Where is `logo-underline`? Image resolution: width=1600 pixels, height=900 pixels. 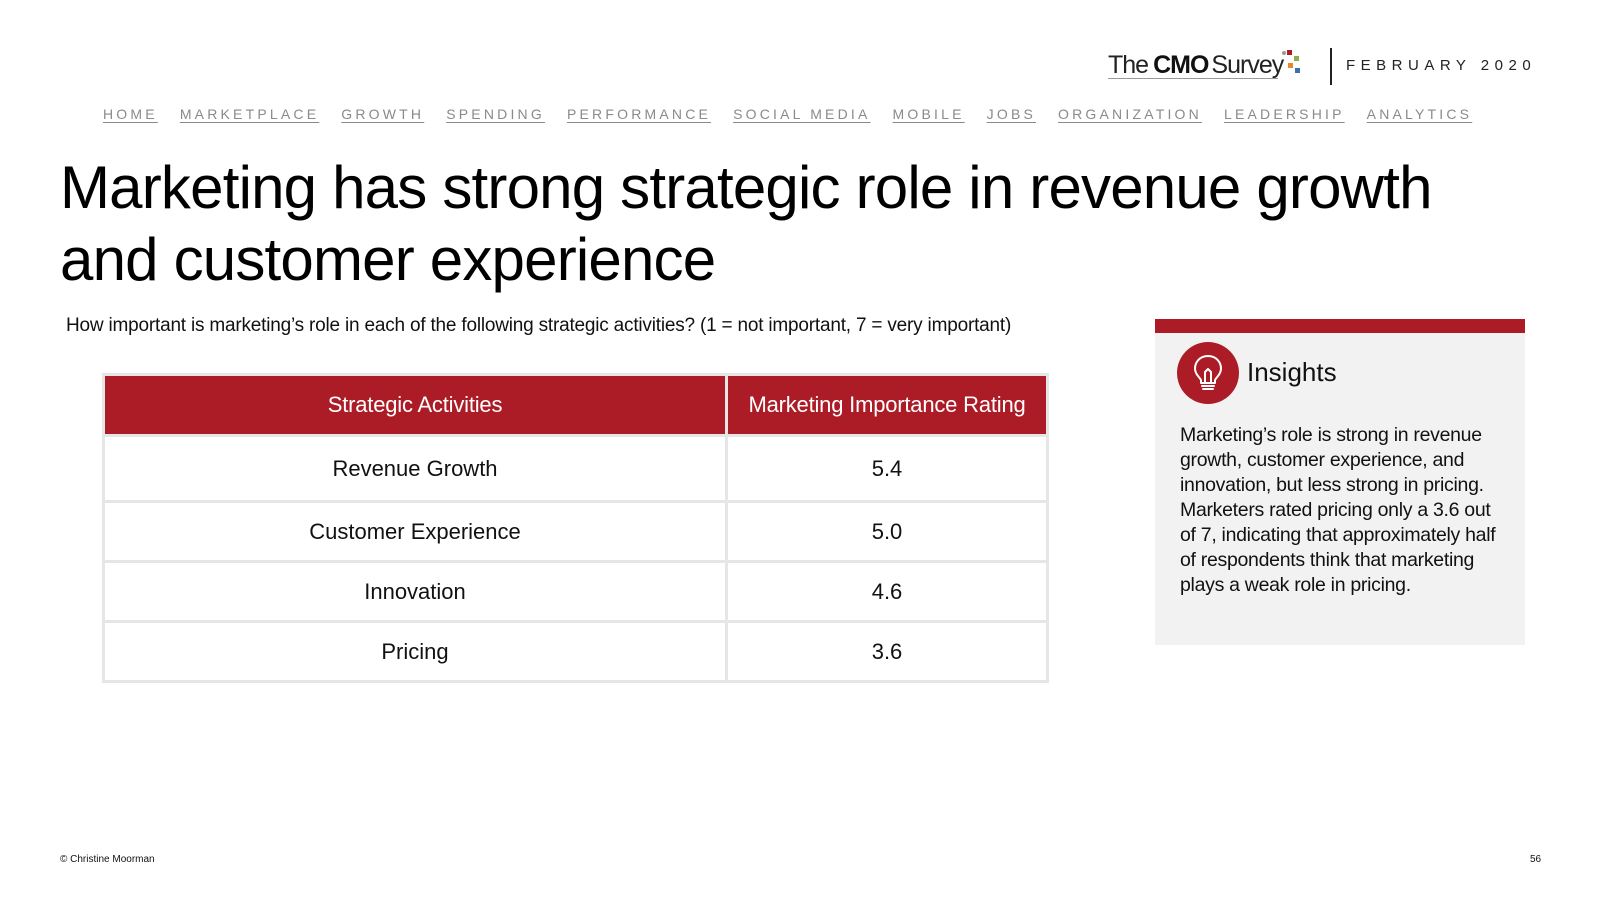
logo-underline is located at coordinates (1193, 78).